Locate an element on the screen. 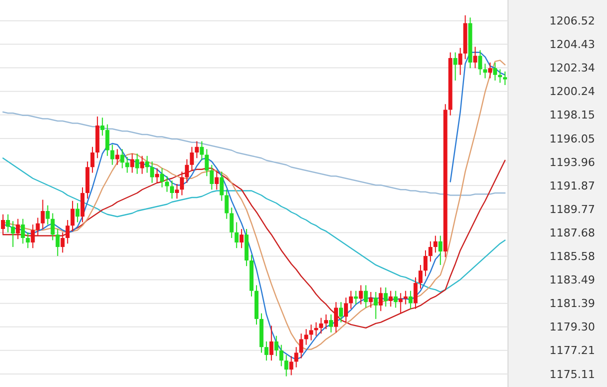 The width and height of the screenshot is (607, 387). y-tick-label: 1175.11 is located at coordinates (572, 374).